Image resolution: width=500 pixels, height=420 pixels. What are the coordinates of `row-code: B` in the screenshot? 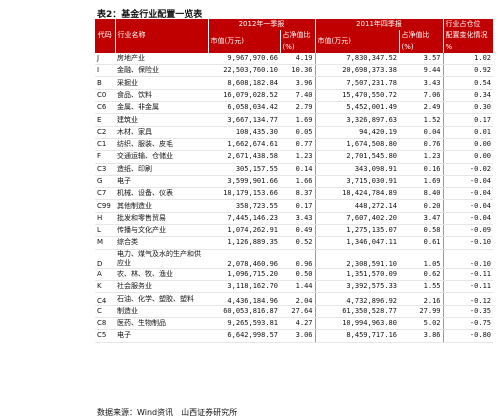 It's located at (105, 83).